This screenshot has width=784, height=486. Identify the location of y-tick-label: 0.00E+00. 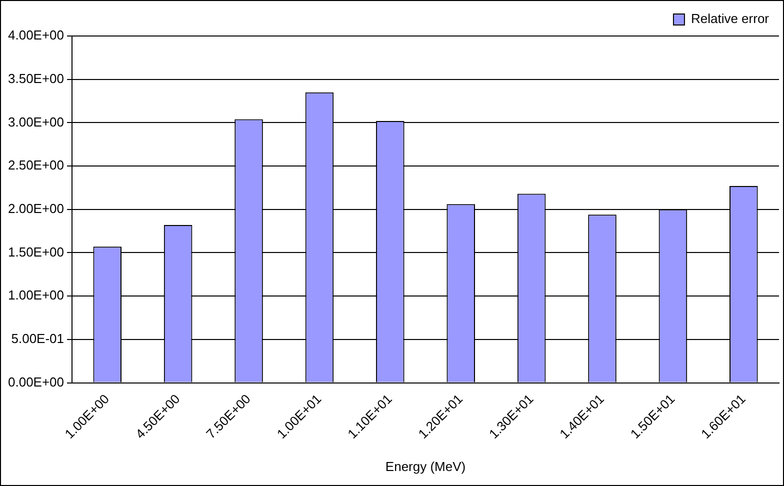
(36, 382).